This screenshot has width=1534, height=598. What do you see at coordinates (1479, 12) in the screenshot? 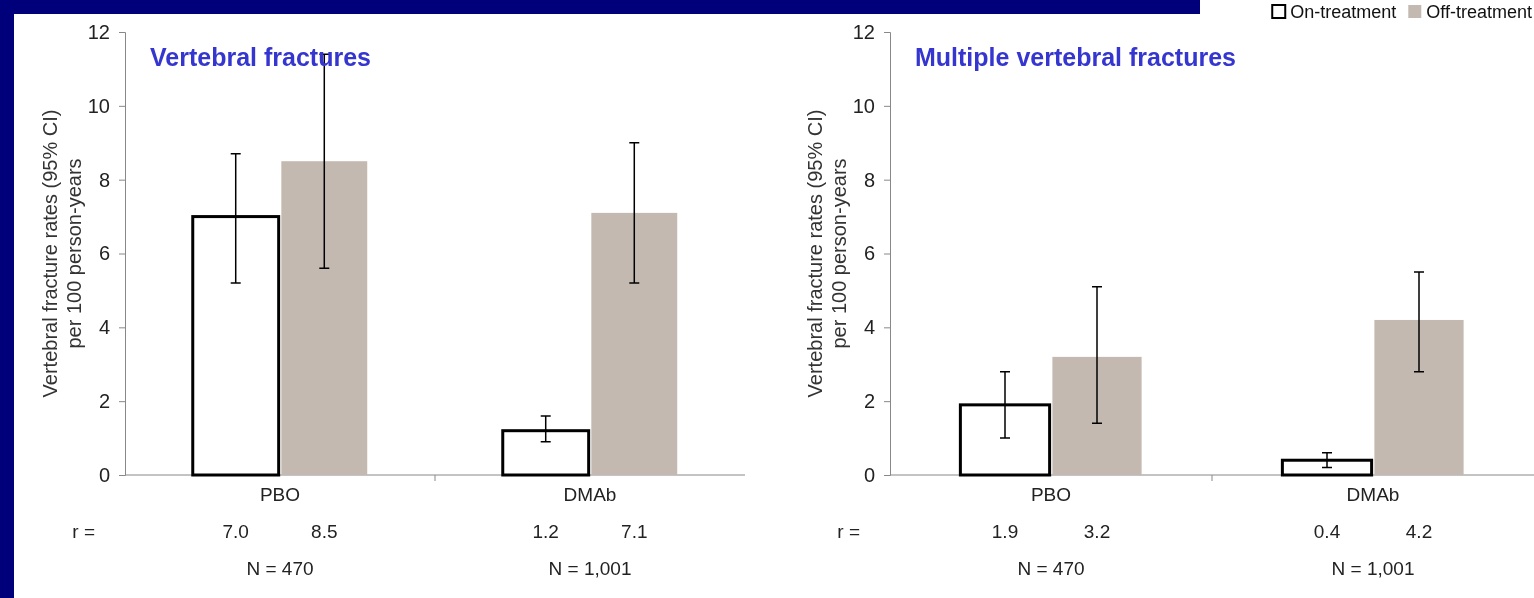
I see `legend-label: Off-treatment` at bounding box center [1479, 12].